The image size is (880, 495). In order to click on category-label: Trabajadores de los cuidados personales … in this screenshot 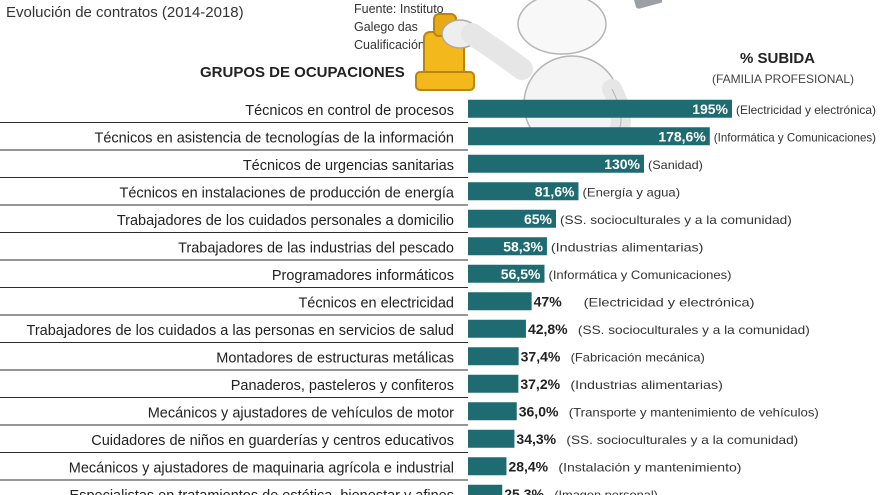, I will do `click(285, 221)`.